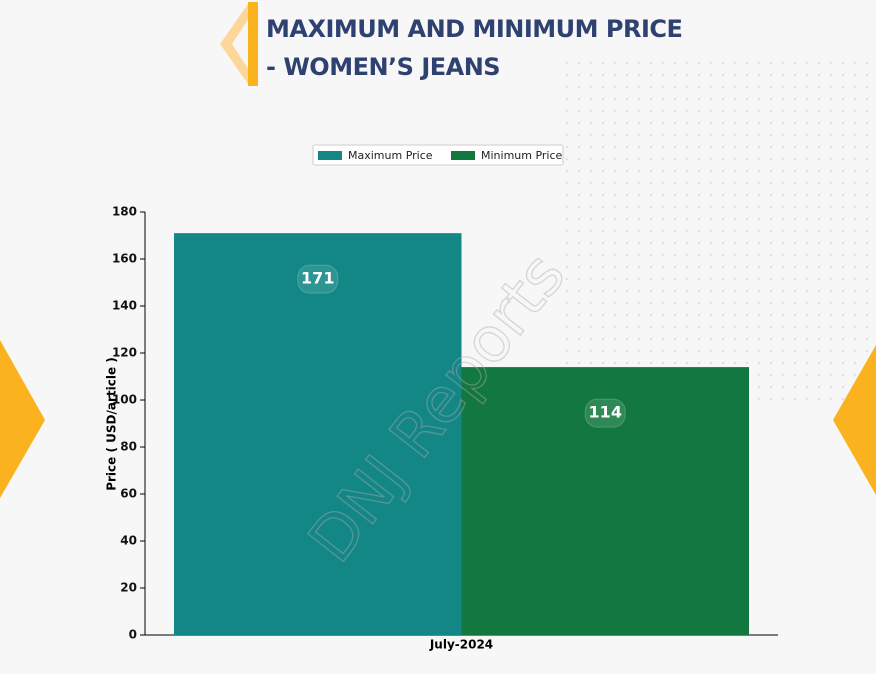 The width and height of the screenshot is (876, 674). I want to click on y-tick-label: 20, so click(128, 588).